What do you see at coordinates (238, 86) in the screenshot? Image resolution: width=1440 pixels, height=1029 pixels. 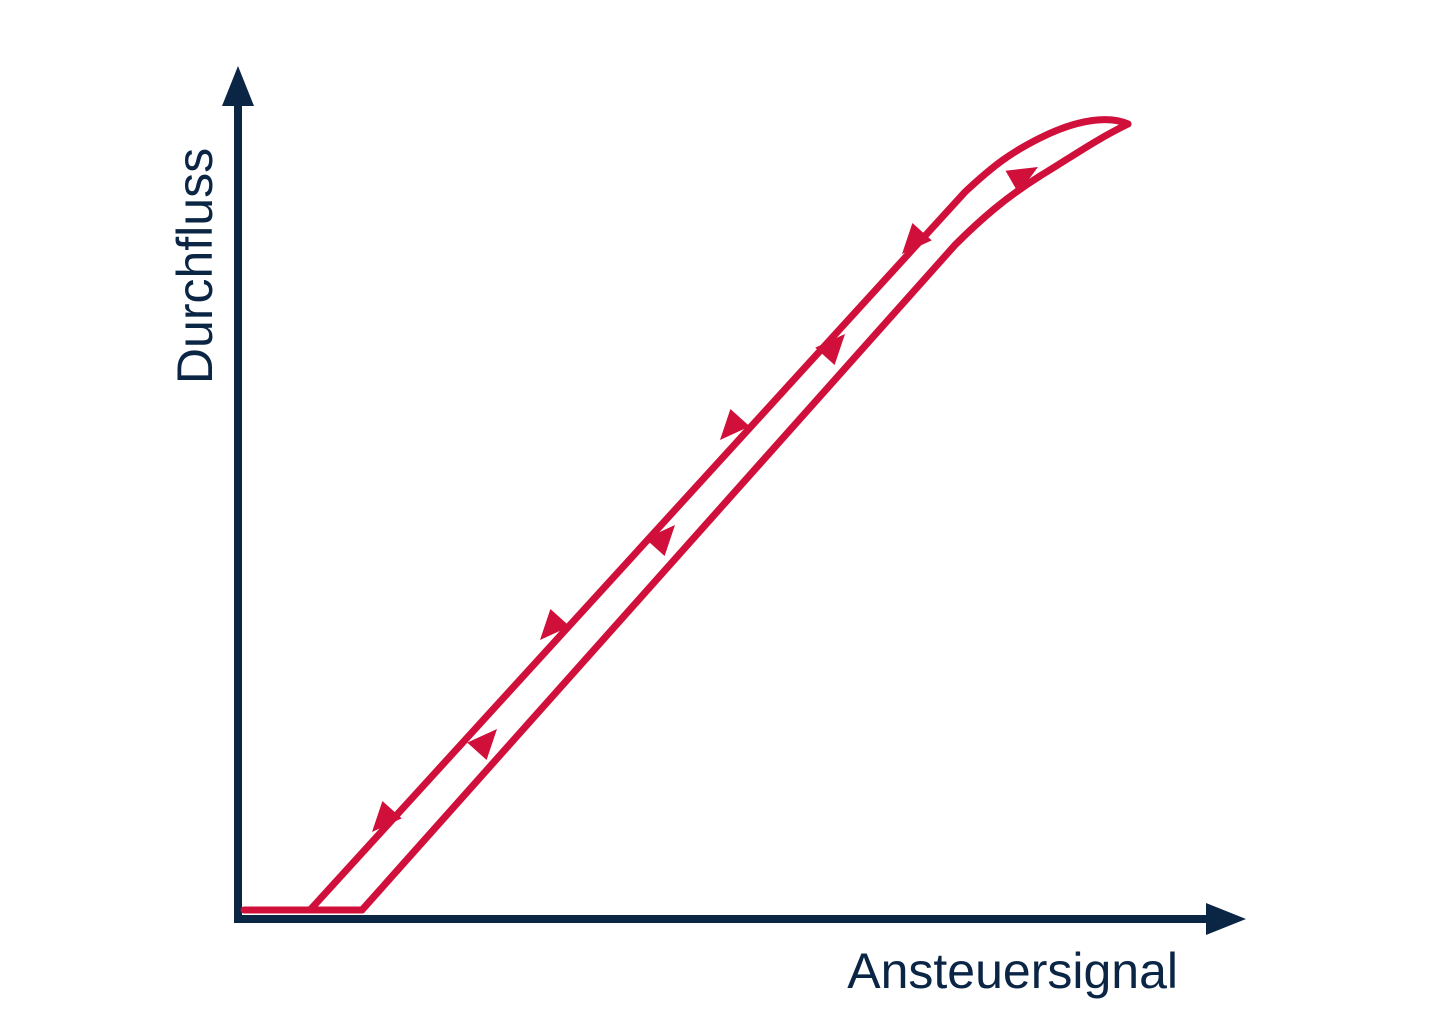 I see `y-axis-arrowhead` at bounding box center [238, 86].